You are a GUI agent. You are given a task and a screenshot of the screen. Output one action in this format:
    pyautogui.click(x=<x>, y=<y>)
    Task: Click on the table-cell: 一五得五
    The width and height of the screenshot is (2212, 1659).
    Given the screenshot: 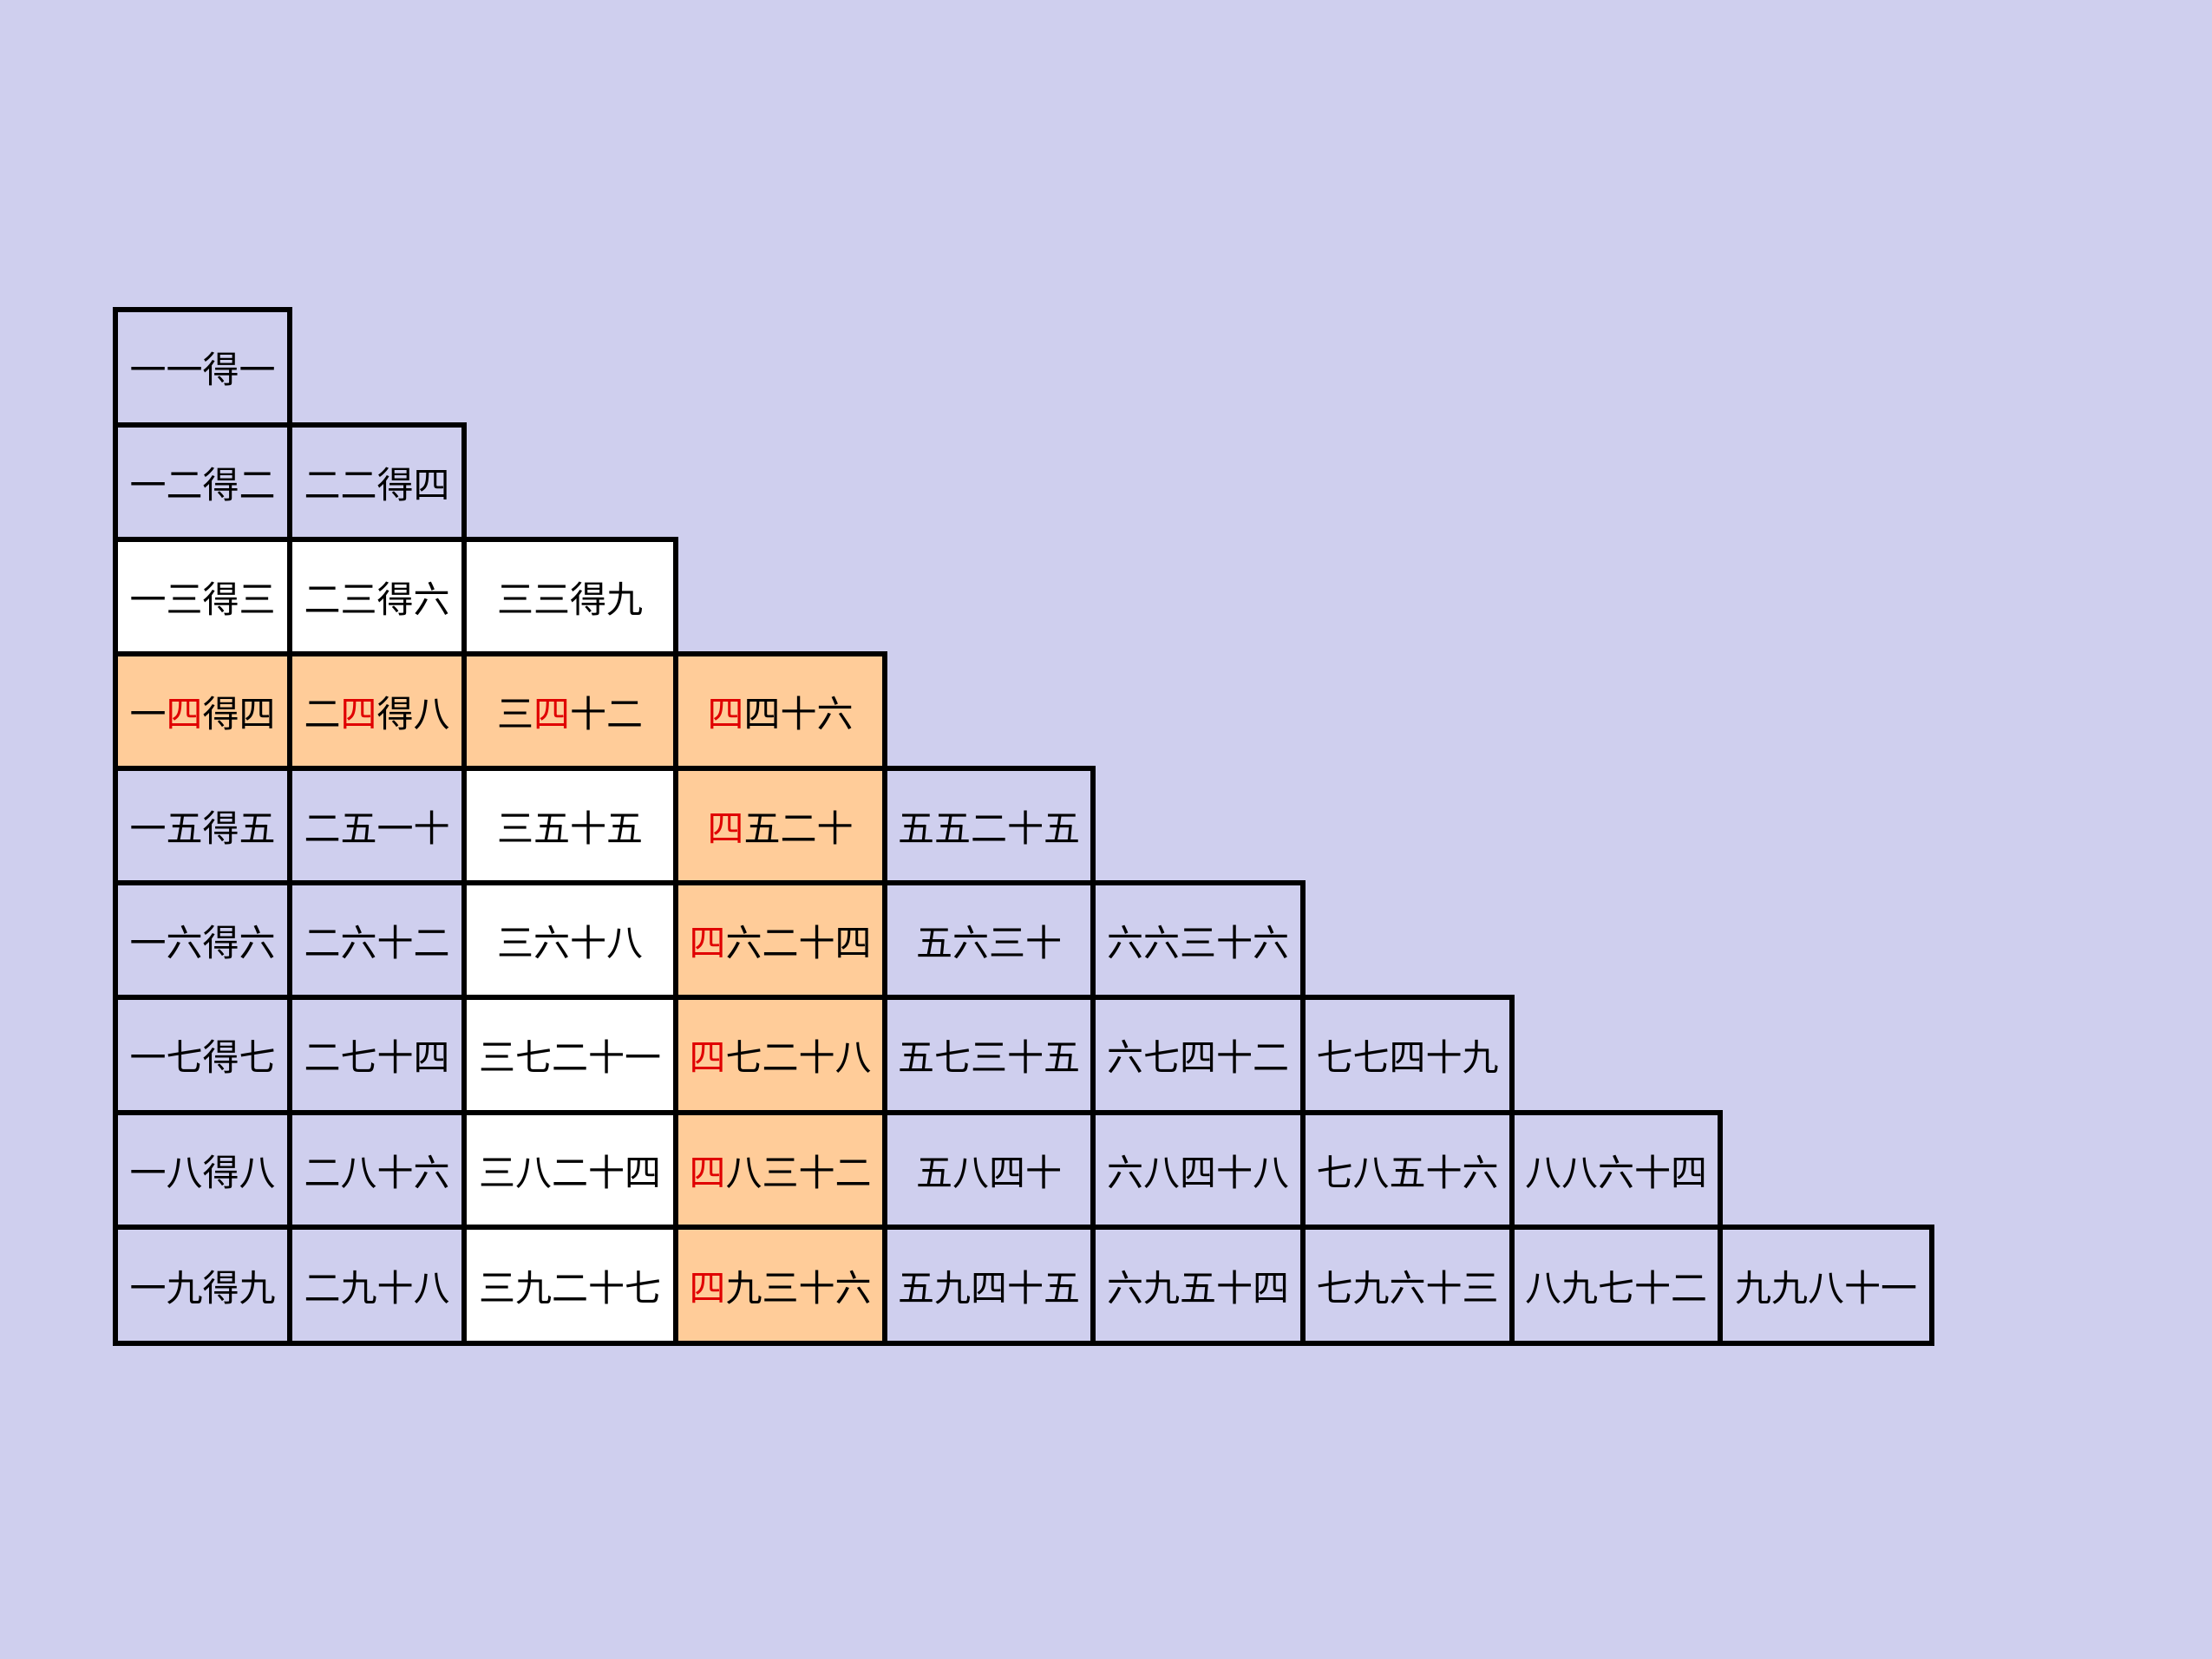 What is the action you would take?
    pyautogui.click(x=202, y=825)
    